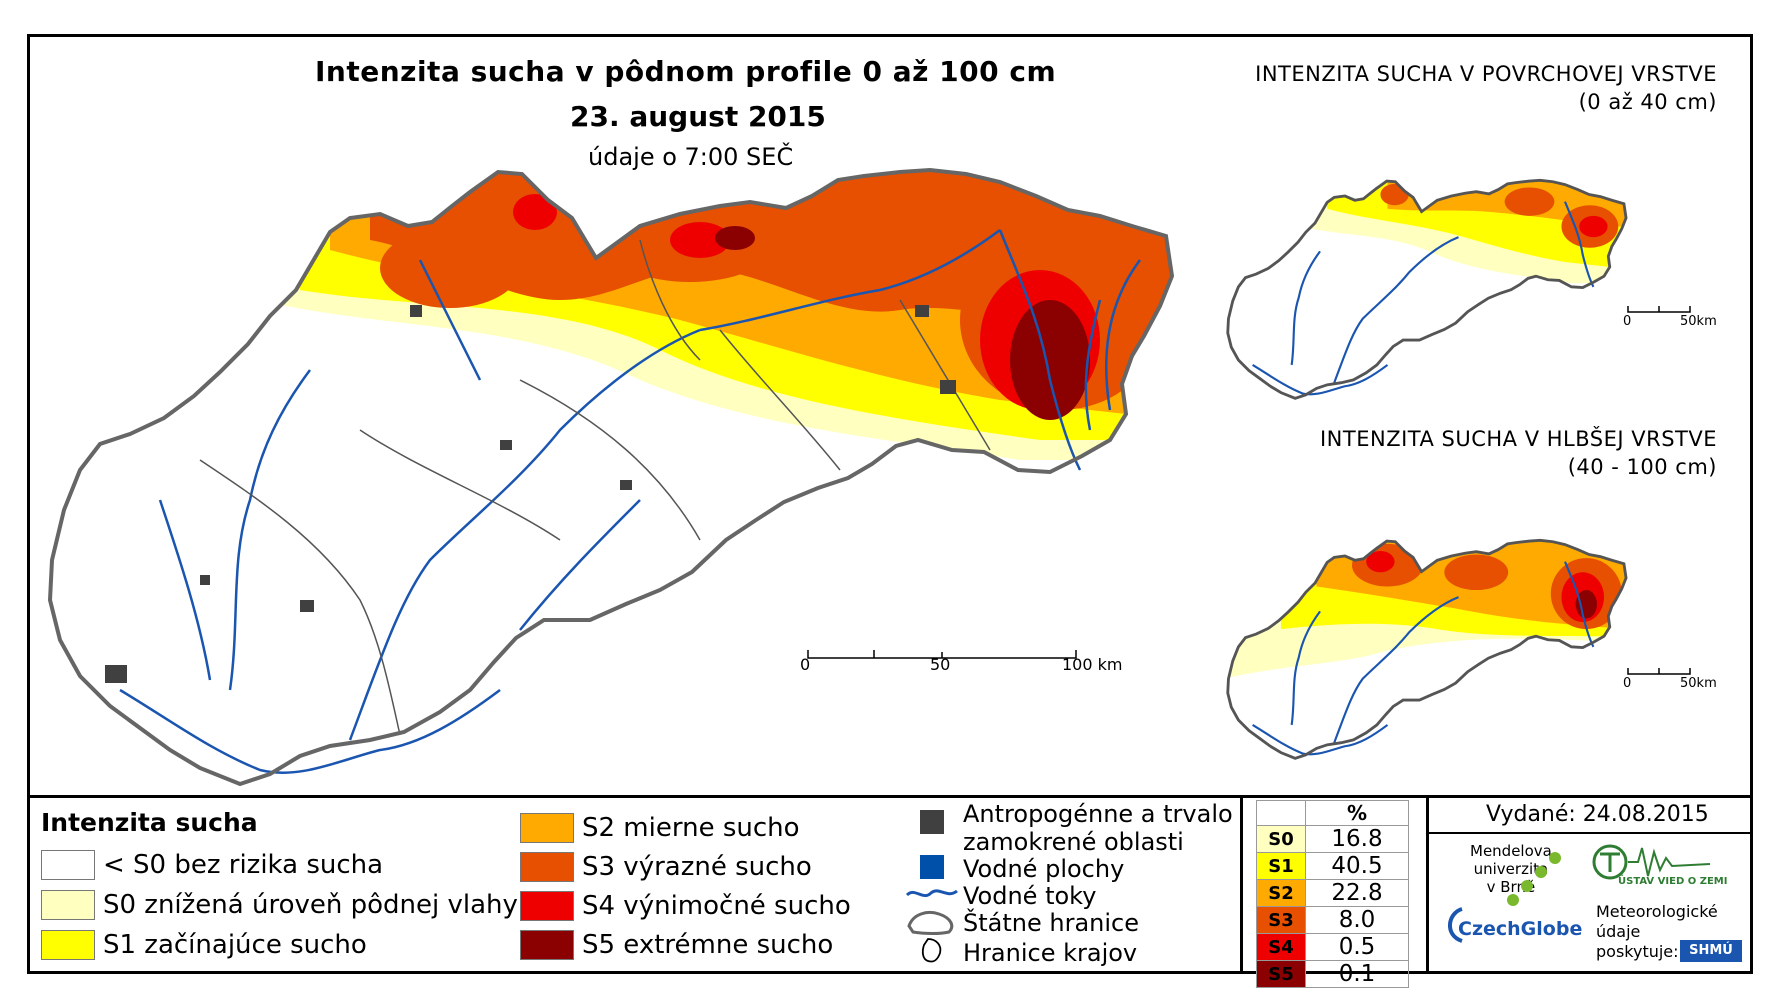  Describe the element at coordinates (1711, 951) in the screenshot. I see `shmu-logo: SHMÚ` at that location.